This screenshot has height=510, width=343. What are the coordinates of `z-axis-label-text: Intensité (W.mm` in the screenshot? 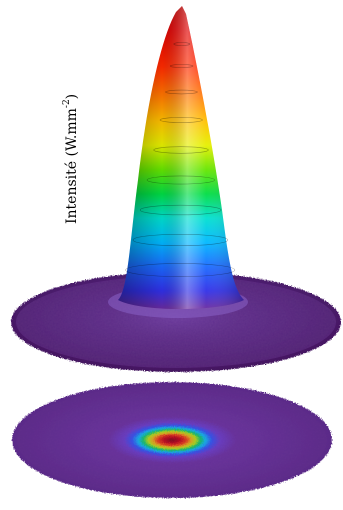 It's located at (72, 166).